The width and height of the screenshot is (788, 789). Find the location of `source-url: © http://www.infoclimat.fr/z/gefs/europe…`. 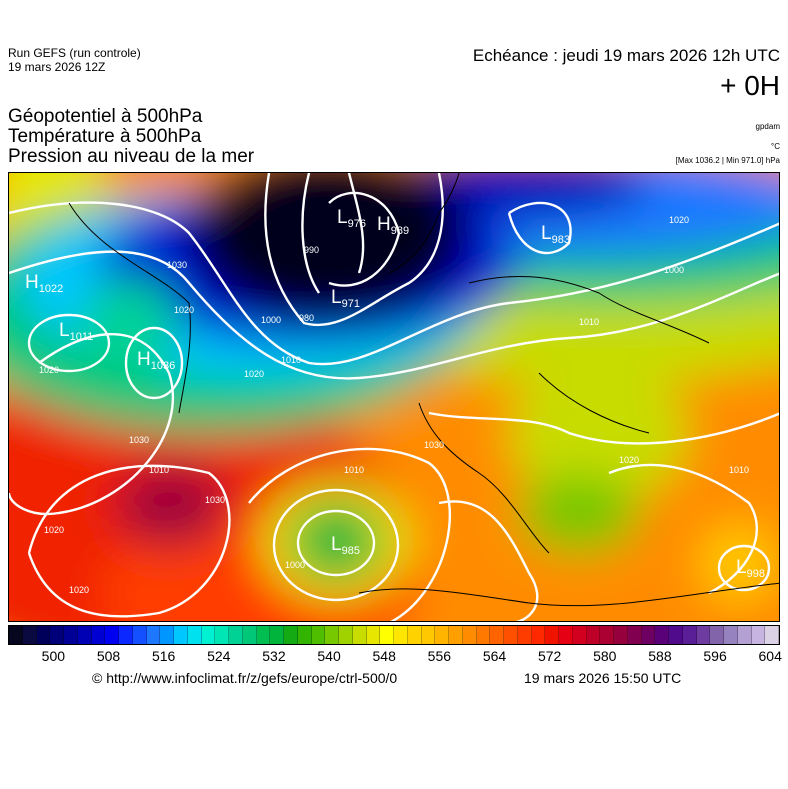

source-url: © http://www.infoclimat.fr/z/gefs/europe… is located at coordinates (245, 678).